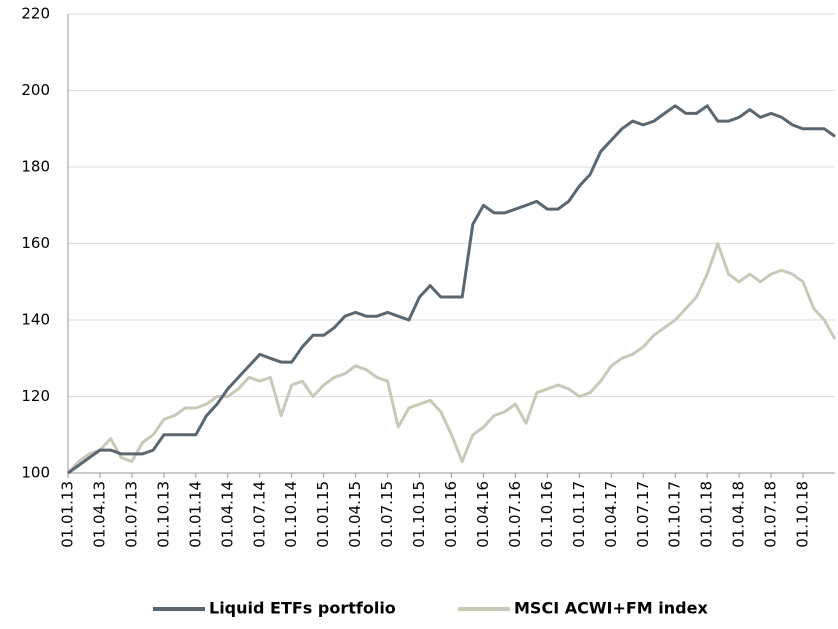  What do you see at coordinates (195, 514) in the screenshot?
I see `x-tick-label: 01.01.14` at bounding box center [195, 514].